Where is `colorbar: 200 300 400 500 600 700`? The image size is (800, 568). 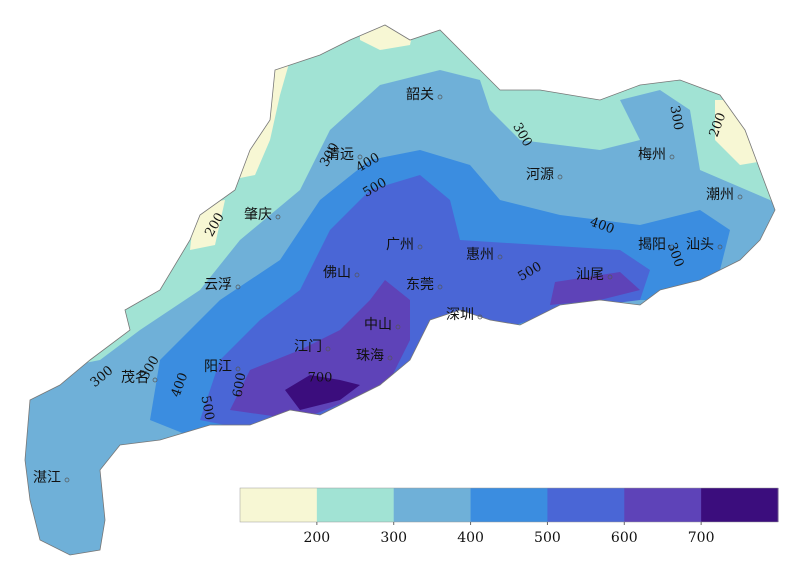
colorbar: 200 300 400 500 600 700 is located at coordinates (509, 516).